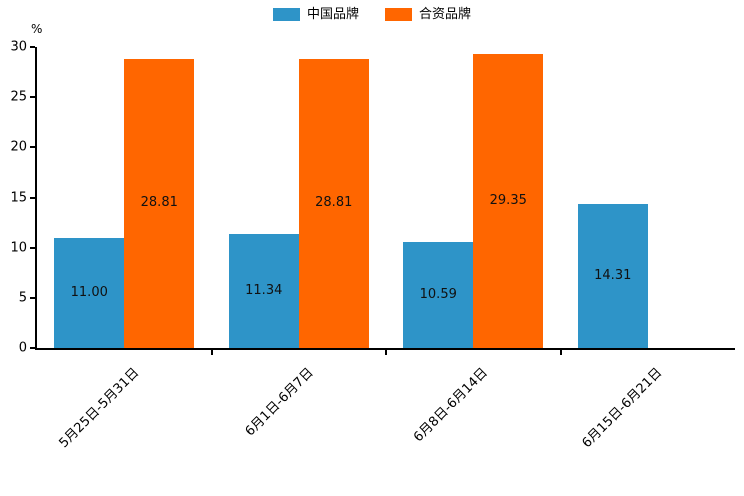 Image resolution: width=744 pixels, height=496 pixels. I want to click on legend-item-china-brand: 中国品牌, so click(315, 14).